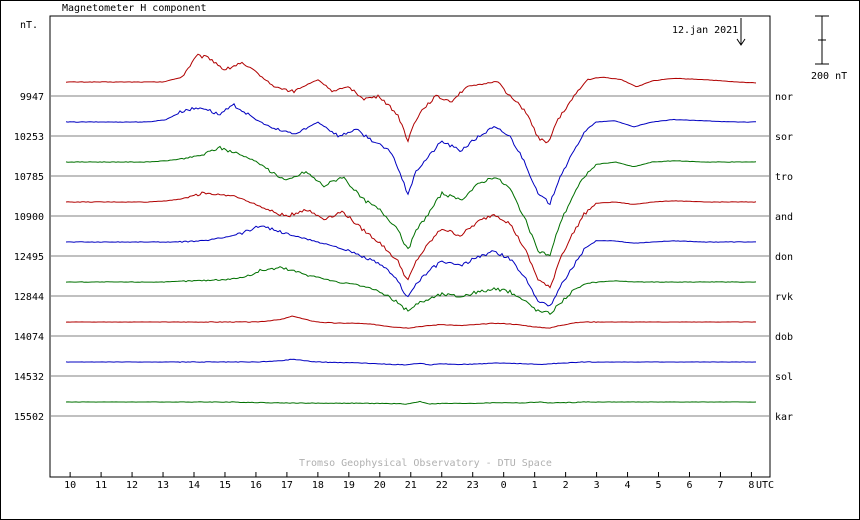 The image size is (860, 520). I want to click on x-axis: 10 11 12 13 14 15 16 17 18 19 20 21 22 23 0 1 2 3 4 5 6 7 8, so click(409, 481).